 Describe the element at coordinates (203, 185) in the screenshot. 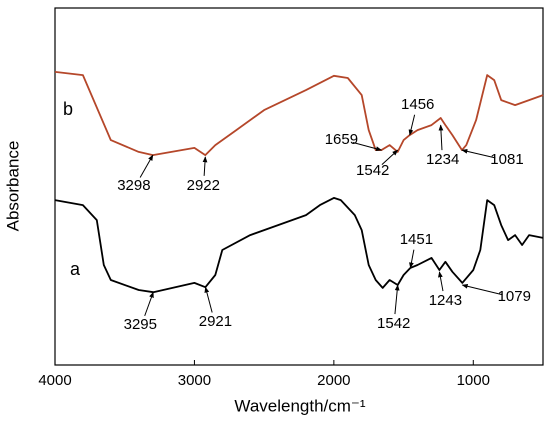

I see `annotation-label: 2922` at that location.